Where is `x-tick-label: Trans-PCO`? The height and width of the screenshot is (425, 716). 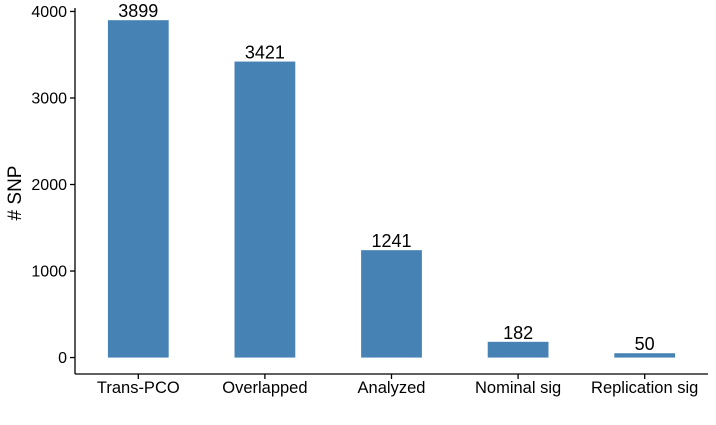 x-tick-label: Trans-PCO is located at coordinates (138, 388).